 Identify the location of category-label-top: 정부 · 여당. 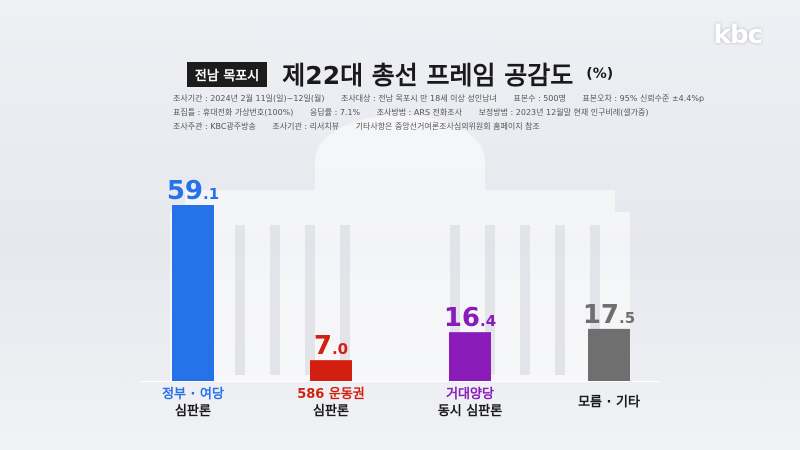
(193, 394).